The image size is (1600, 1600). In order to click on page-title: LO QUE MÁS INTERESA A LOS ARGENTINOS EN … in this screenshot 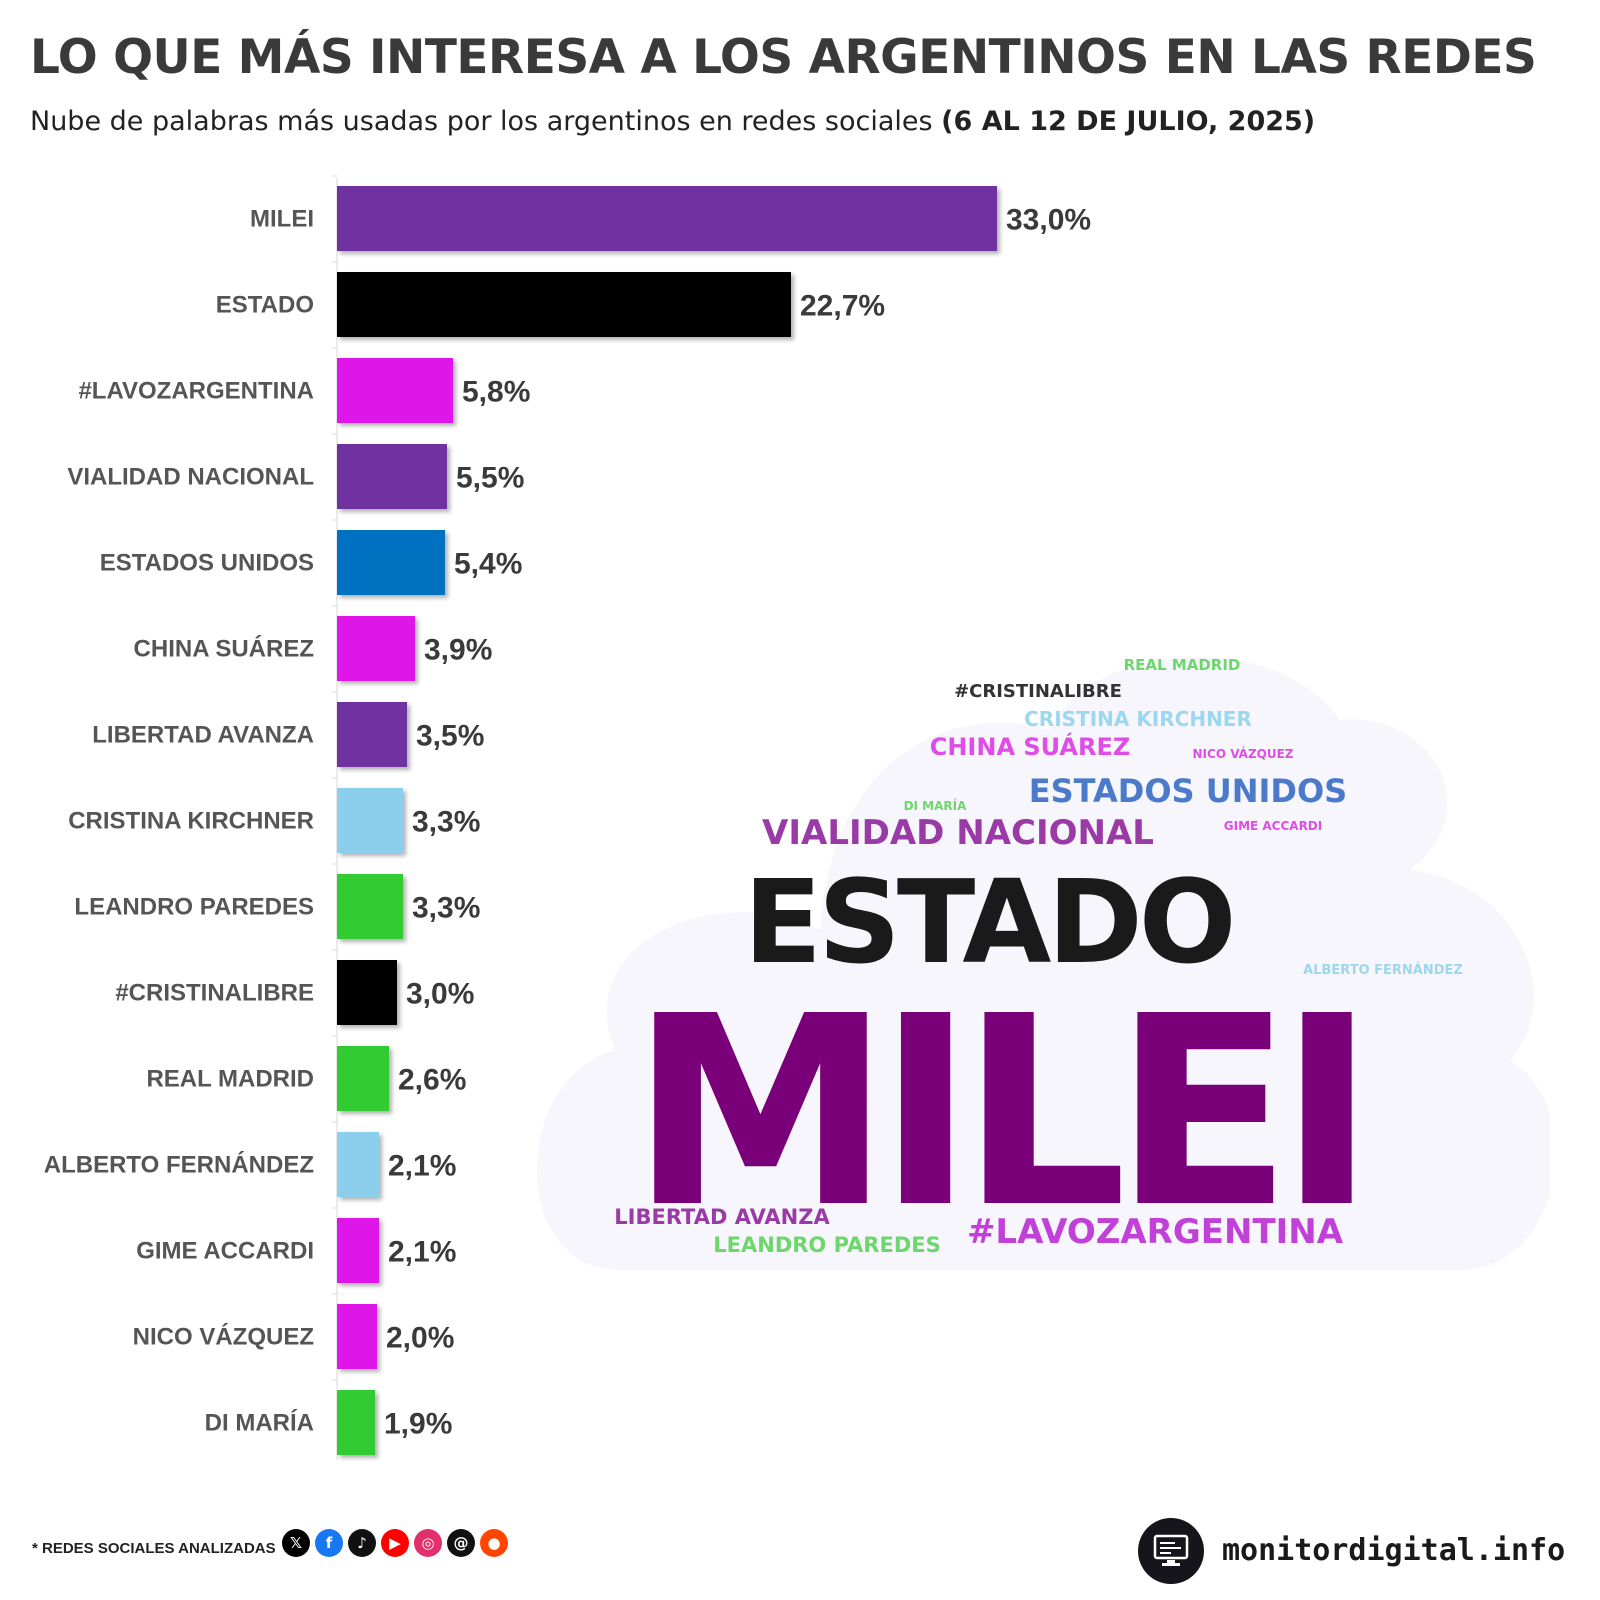, I will do `click(783, 57)`.